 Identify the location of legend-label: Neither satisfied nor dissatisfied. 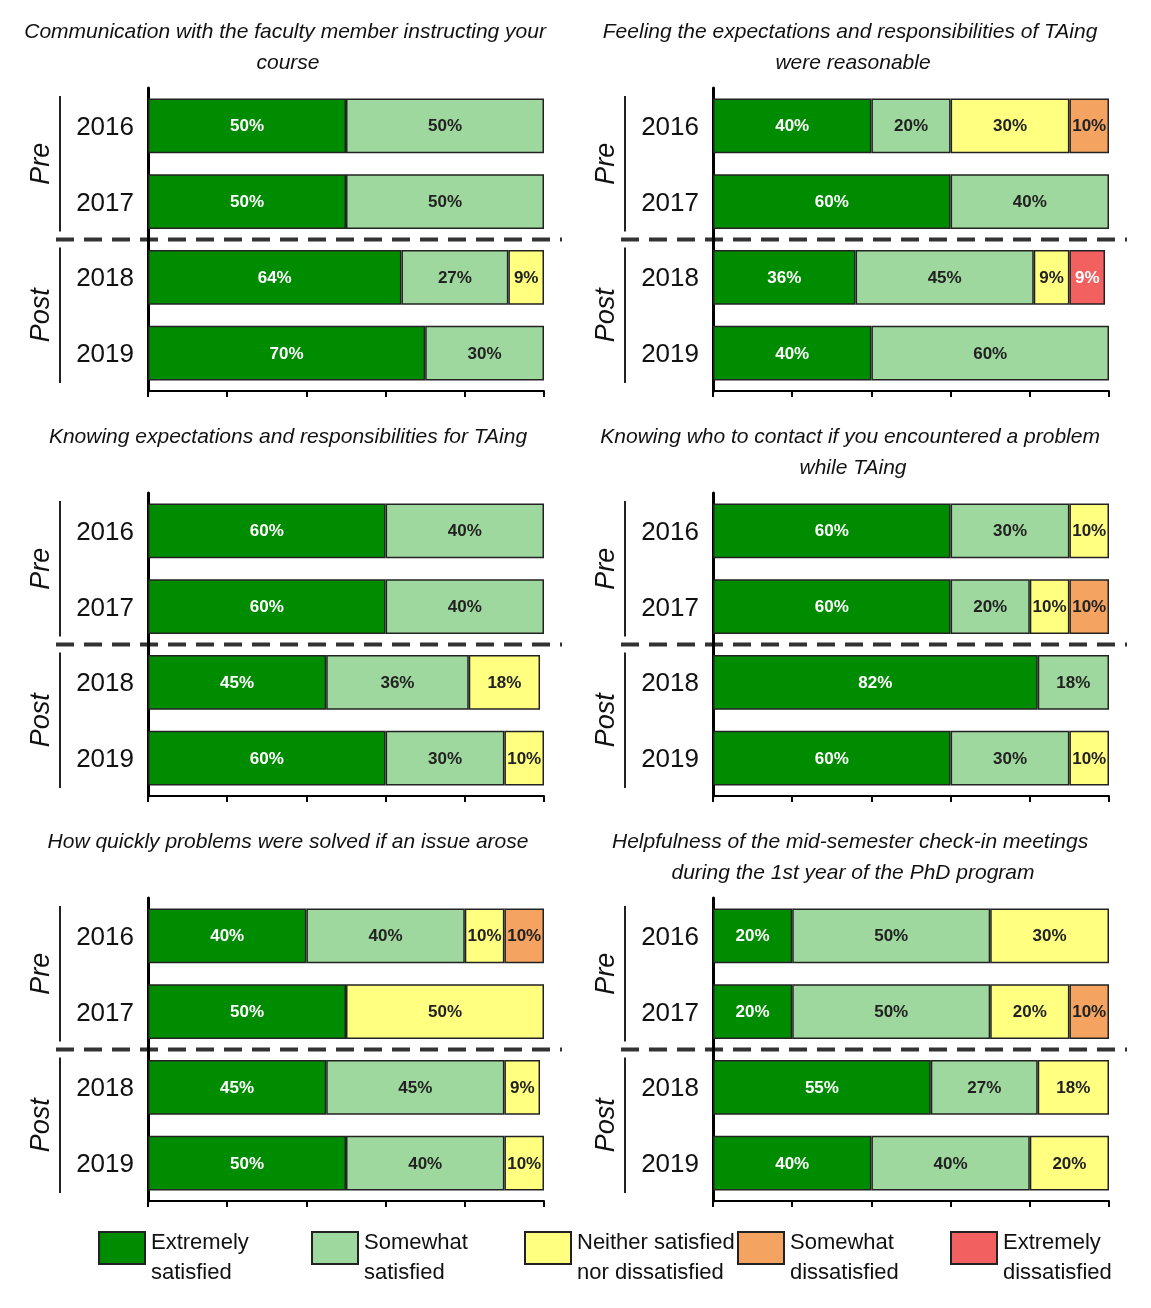
(656, 1257).